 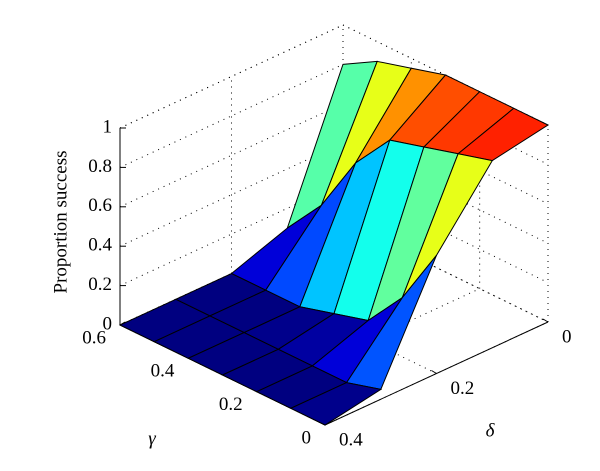 What do you see at coordinates (231, 404) in the screenshot?
I see `x-tick-label: 0.2` at bounding box center [231, 404].